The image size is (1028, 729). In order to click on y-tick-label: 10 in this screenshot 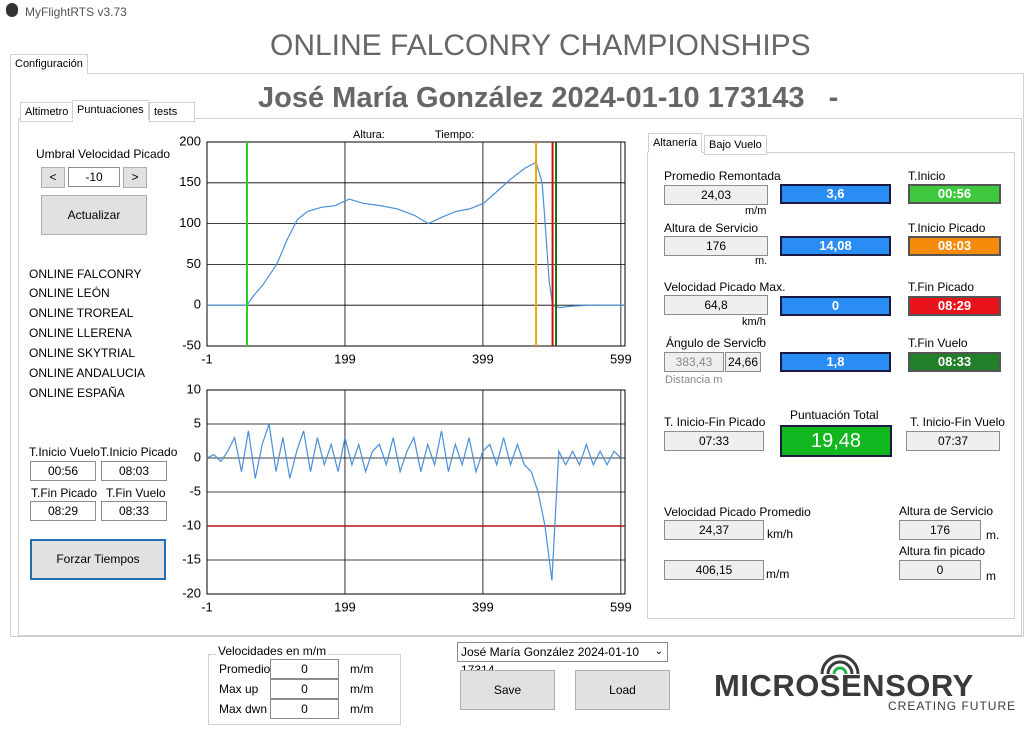, I will do `click(194, 388)`.